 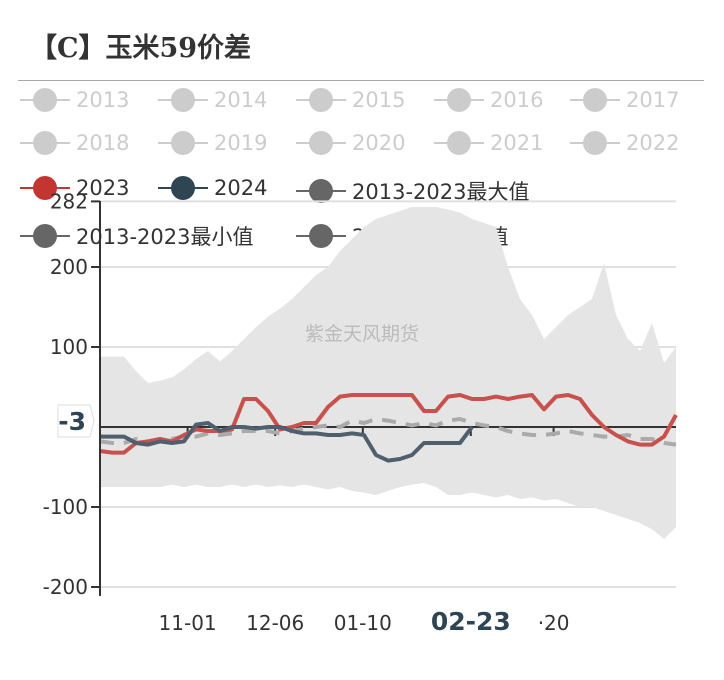 I want to click on legend-label: 2020, so click(x=379, y=143).